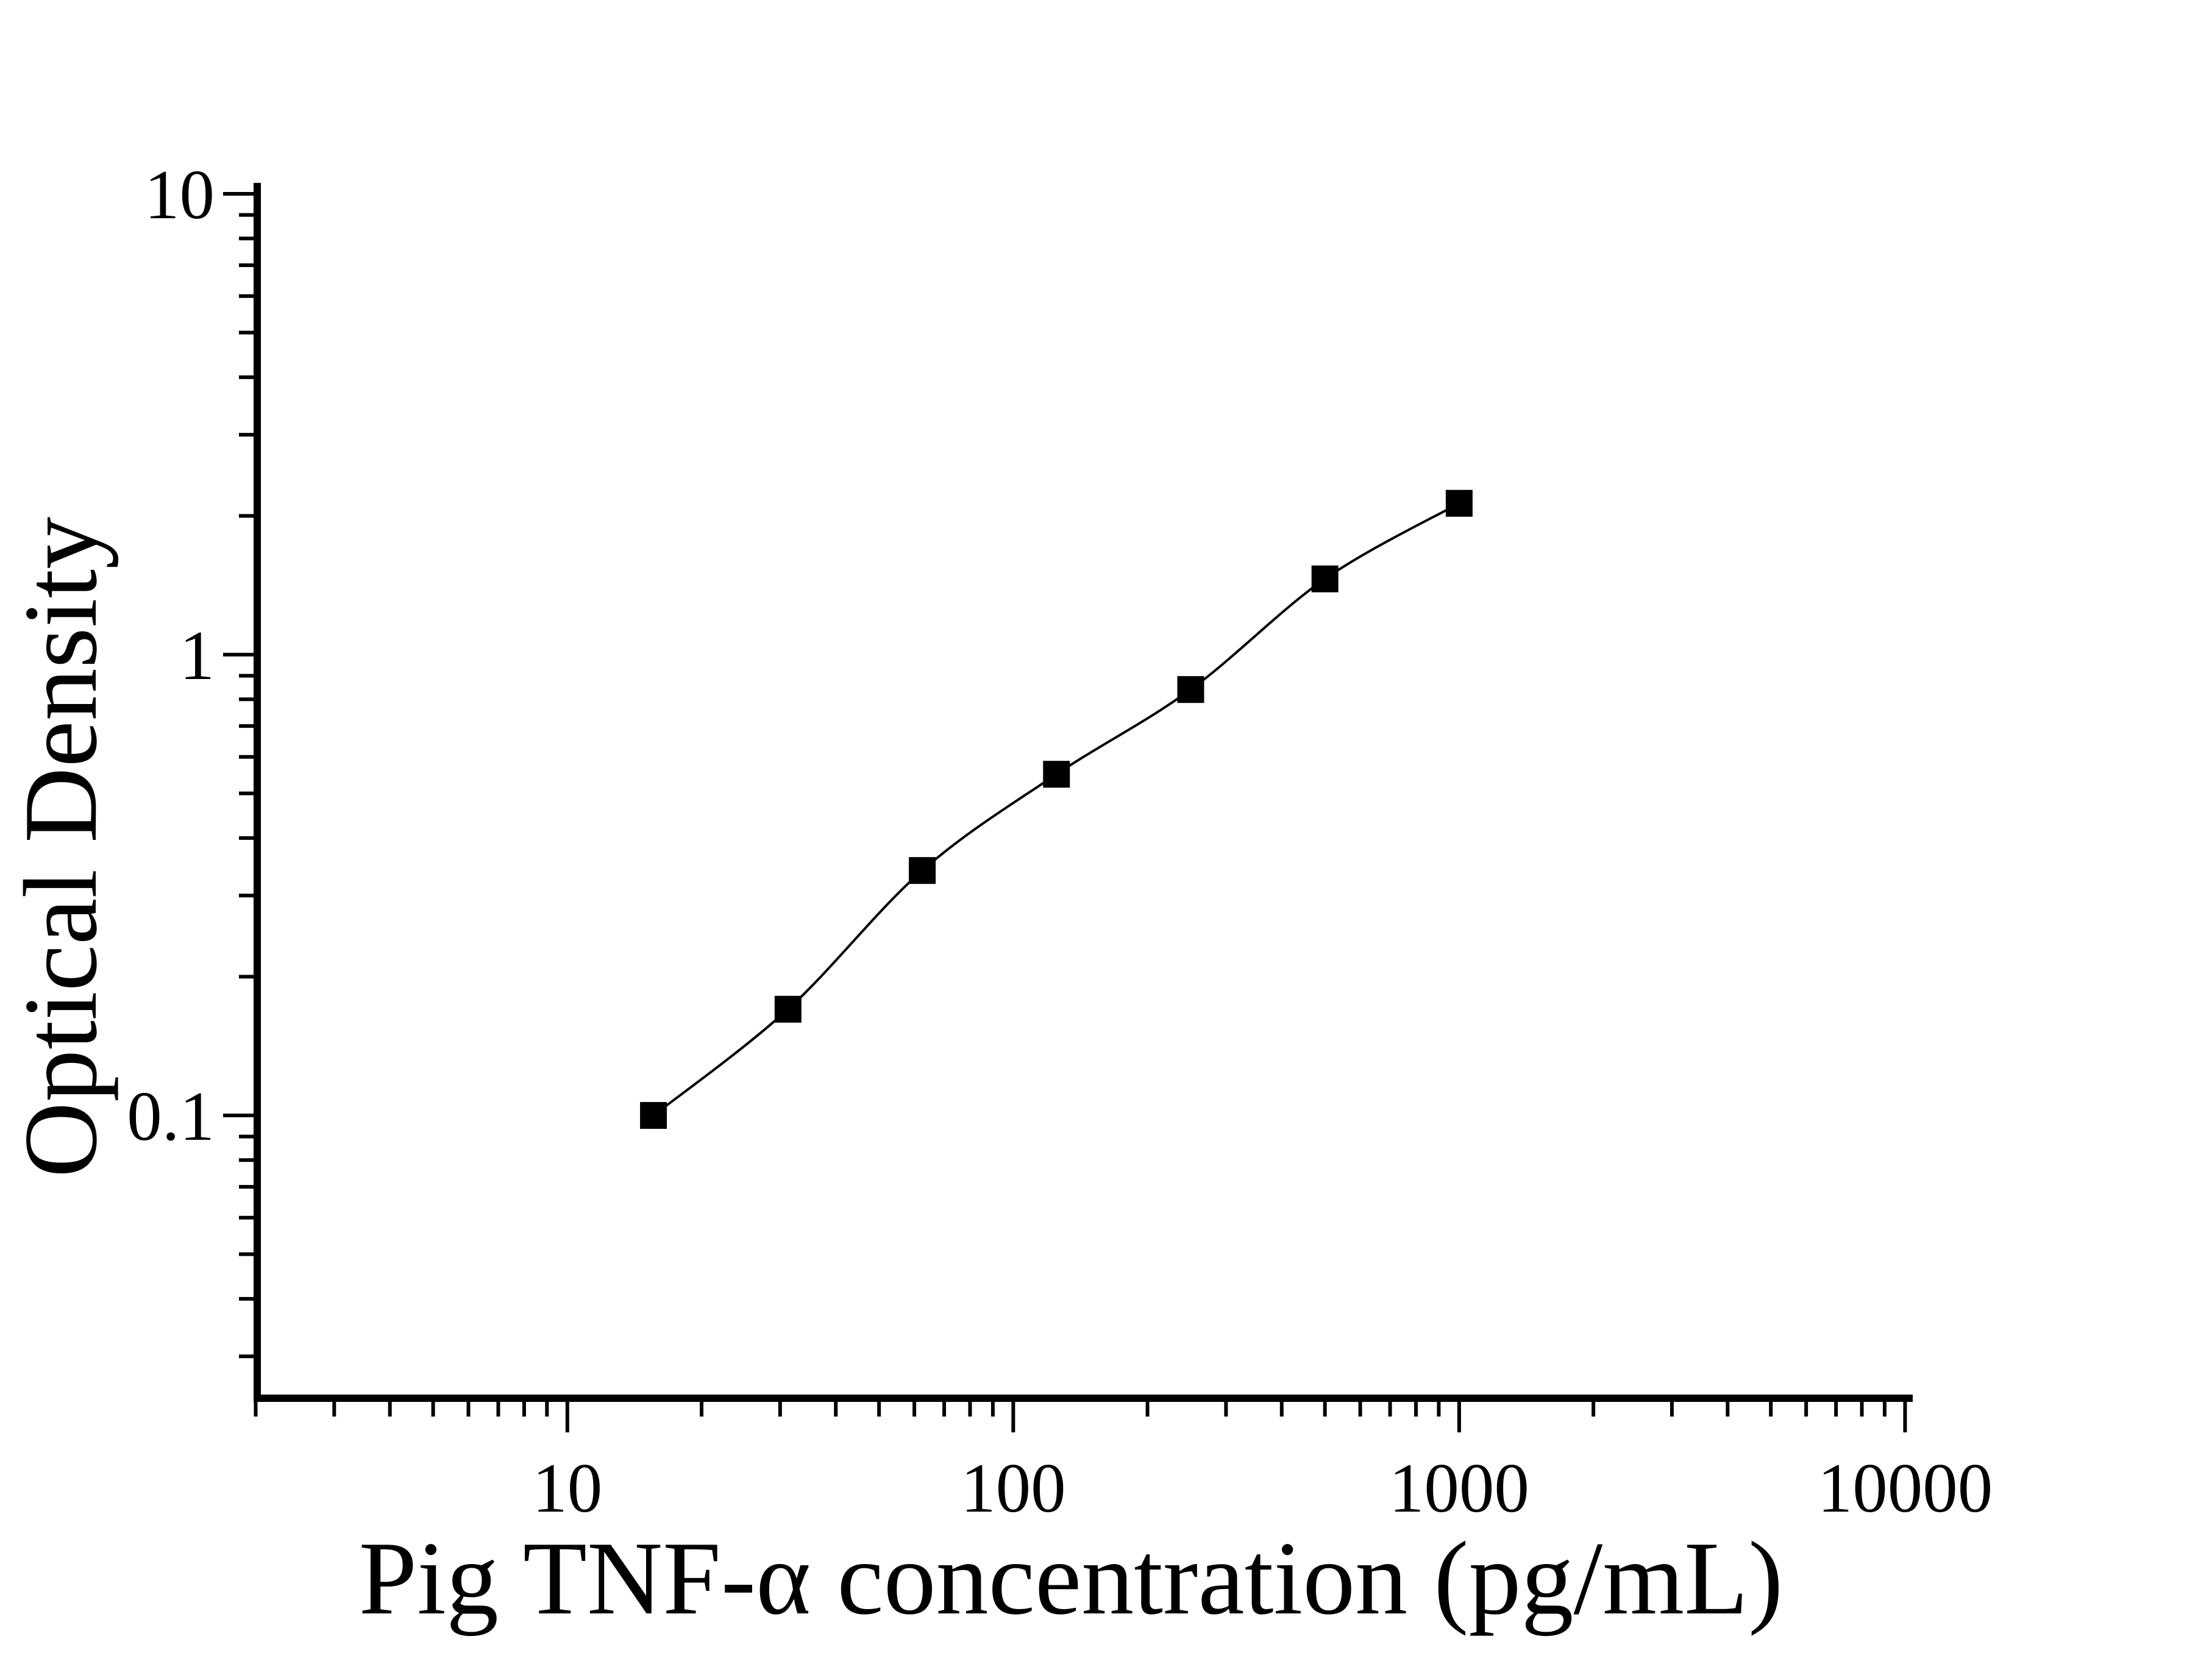  I want to click on x-axis-title: Pig TNF-α concentration (pg/mL), so click(1070, 1579).